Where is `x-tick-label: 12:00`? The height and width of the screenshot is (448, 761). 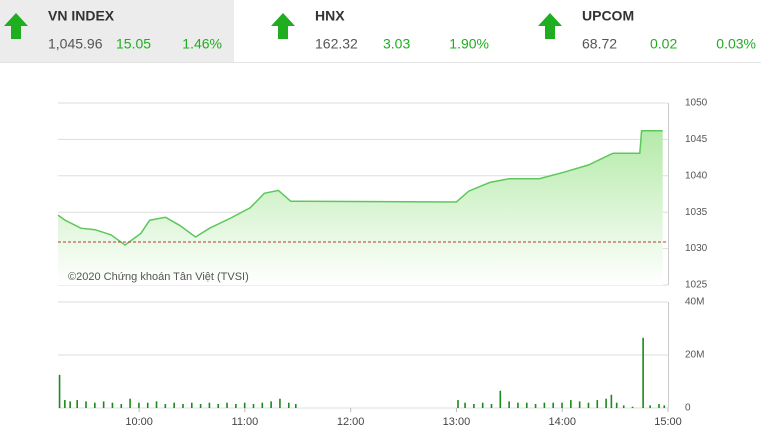
x-tick-label: 12:00 is located at coordinates (351, 422).